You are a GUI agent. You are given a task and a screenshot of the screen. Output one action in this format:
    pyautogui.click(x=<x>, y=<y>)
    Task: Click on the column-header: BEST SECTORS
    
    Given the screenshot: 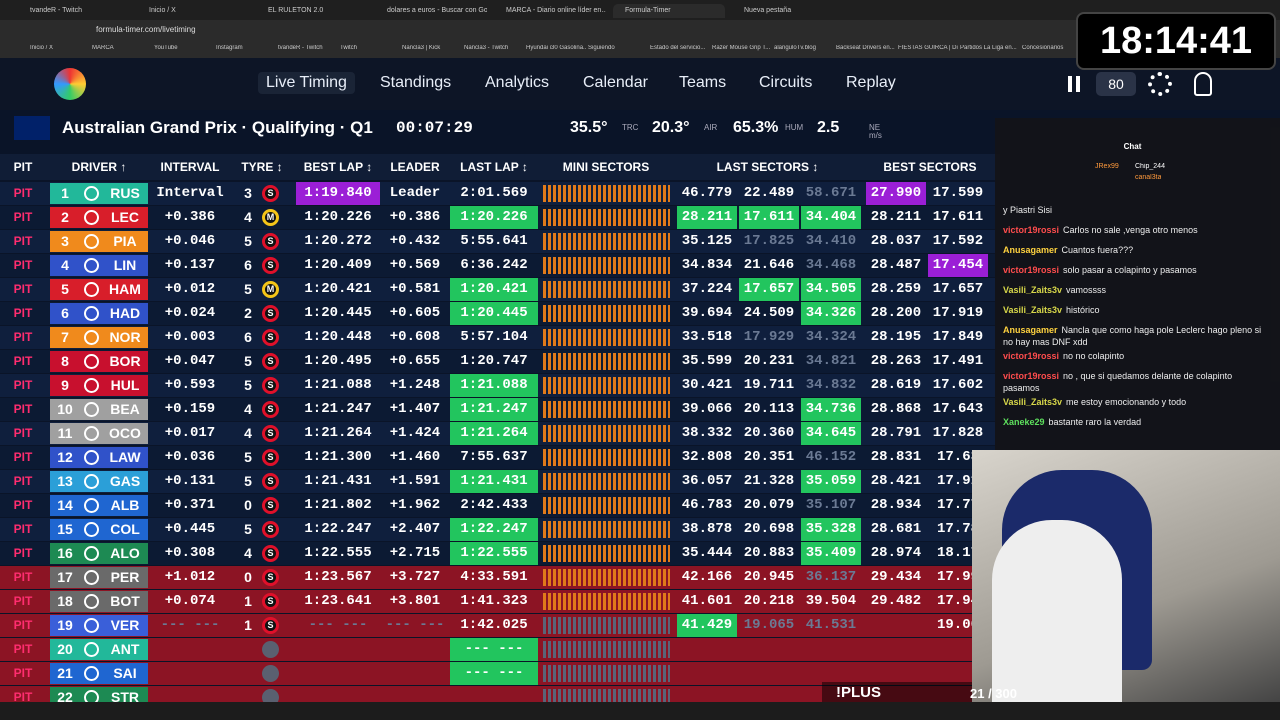 What is the action you would take?
    pyautogui.click(x=930, y=167)
    